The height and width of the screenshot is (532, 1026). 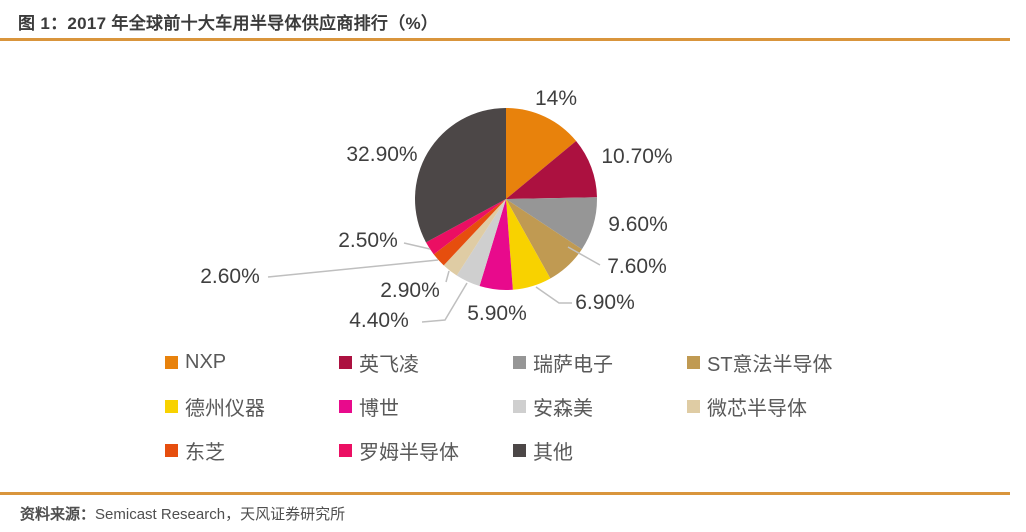 I want to click on legend-item-东芝: 东芝, so click(x=252, y=450).